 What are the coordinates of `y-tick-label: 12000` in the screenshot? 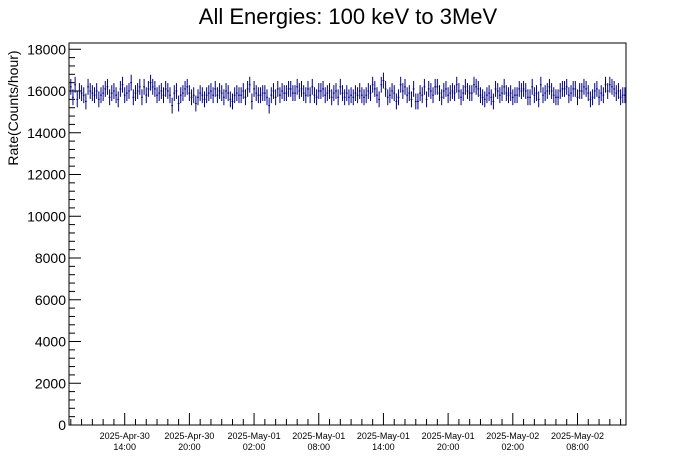 It's located at (46, 175).